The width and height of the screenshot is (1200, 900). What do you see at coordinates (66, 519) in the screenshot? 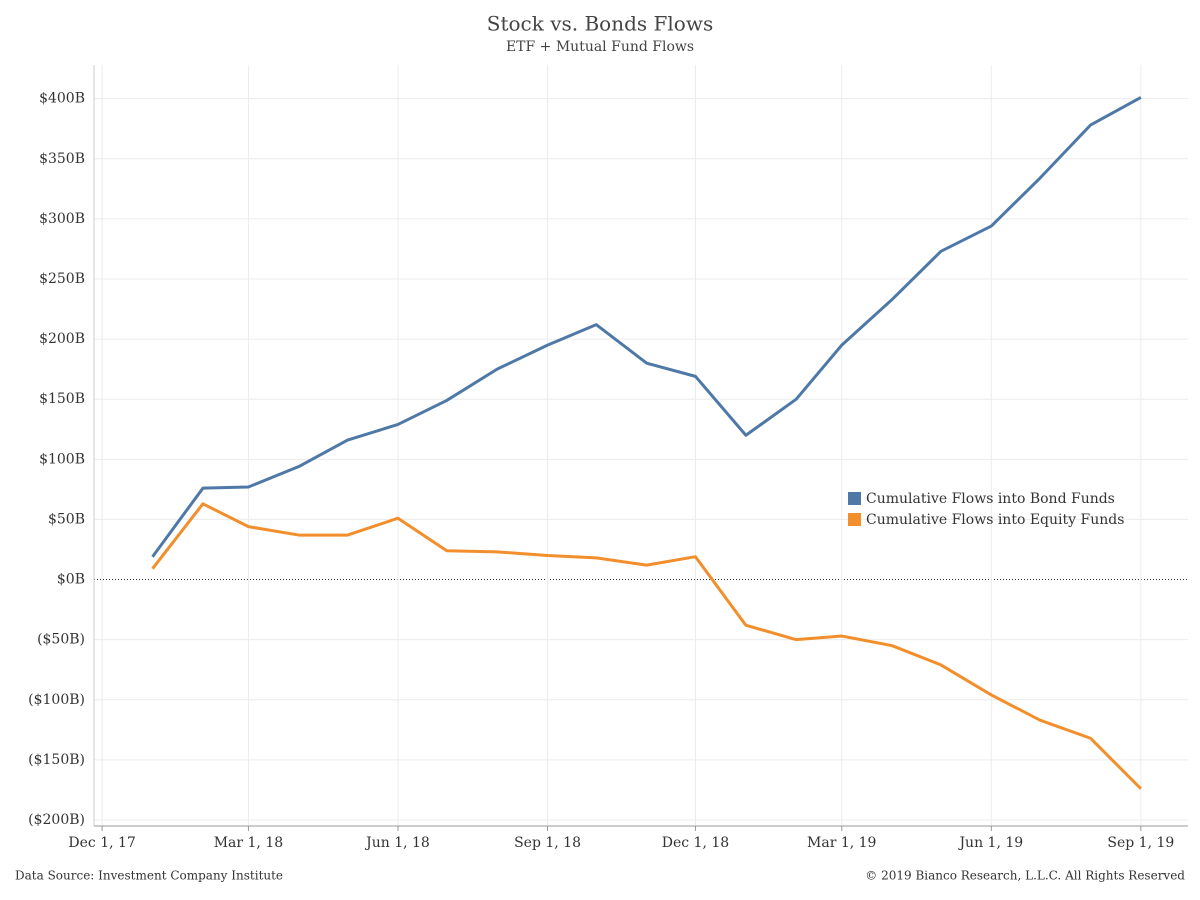
I see `y-tick-label: $50B` at bounding box center [66, 519].